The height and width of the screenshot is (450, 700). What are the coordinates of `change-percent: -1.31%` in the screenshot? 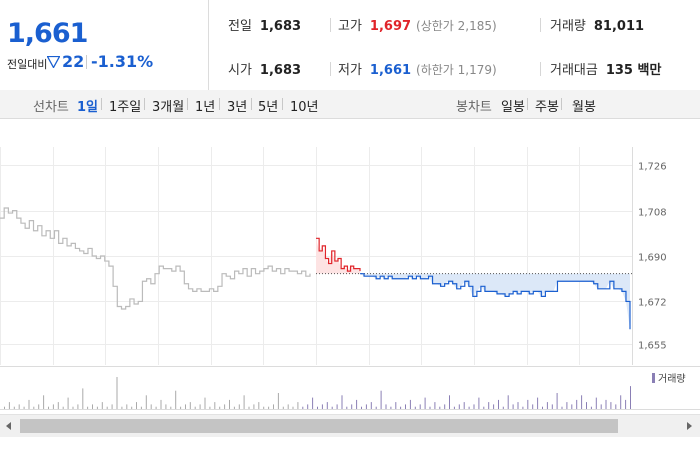 It's located at (122, 61).